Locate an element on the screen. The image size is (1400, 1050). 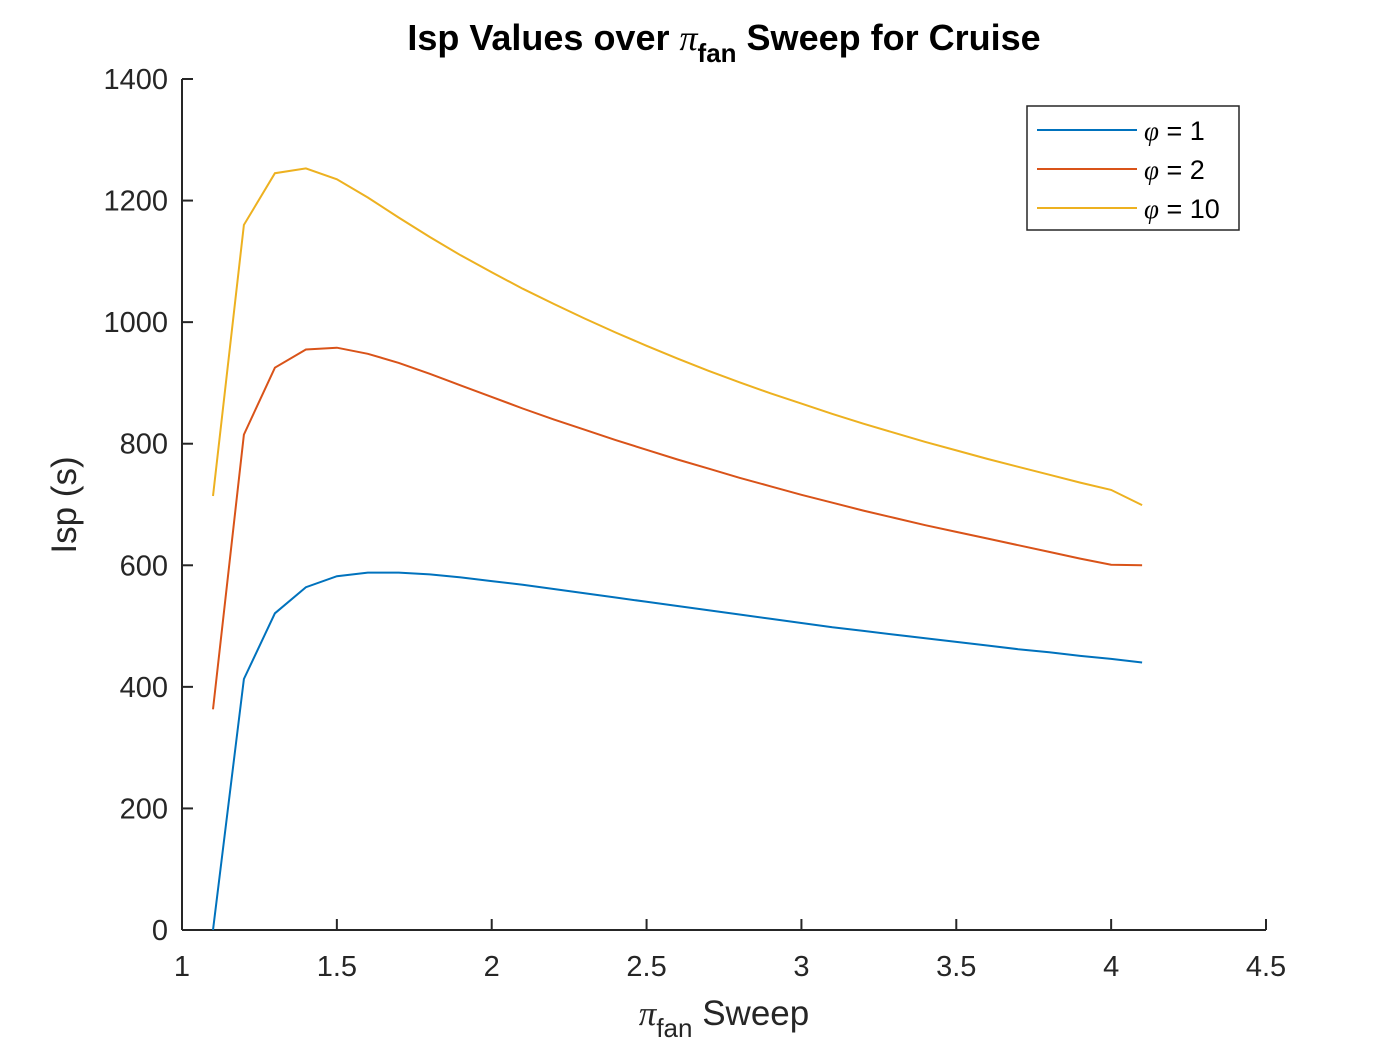
x-axis-label-subscript: fan is located at coordinates (674, 1028).